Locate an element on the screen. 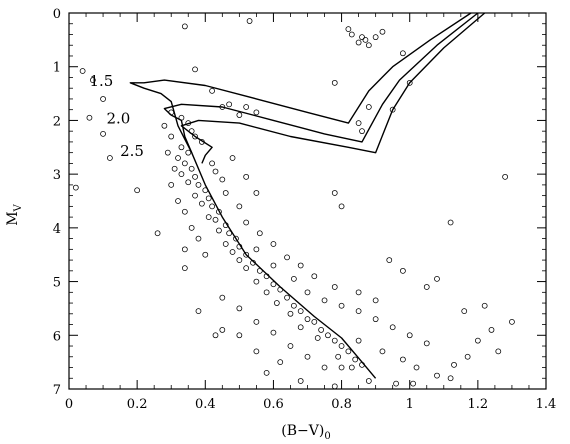 The height and width of the screenshot is (444, 570). x-tick-label: 0.6 is located at coordinates (273, 404).